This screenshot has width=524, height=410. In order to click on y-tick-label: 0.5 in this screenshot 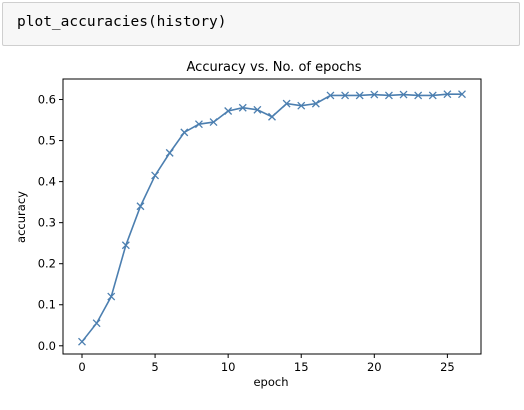, I will do `click(47, 141)`.